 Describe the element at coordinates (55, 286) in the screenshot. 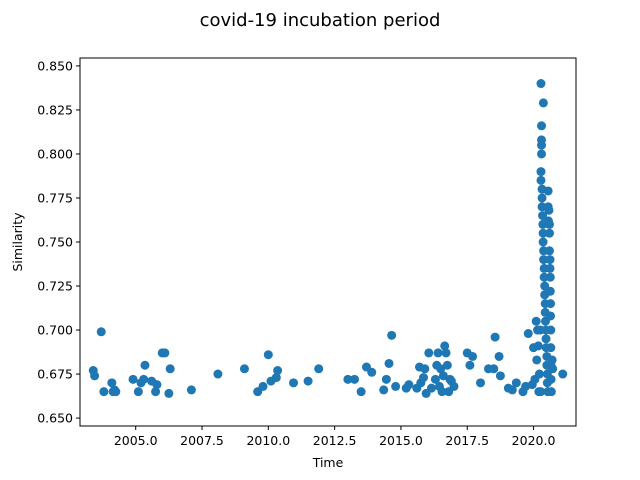

I see `y-tick-label: 0.725` at that location.